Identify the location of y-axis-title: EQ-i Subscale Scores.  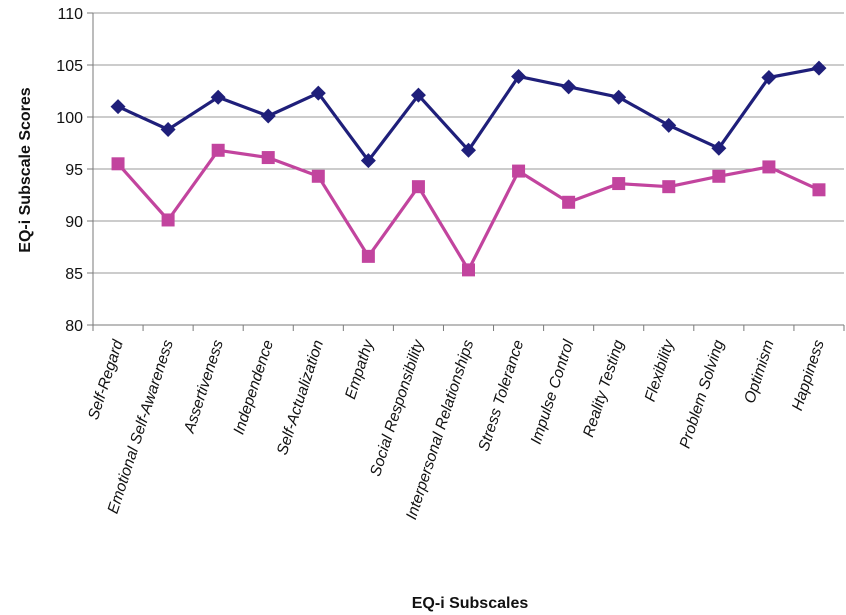
(25, 170).